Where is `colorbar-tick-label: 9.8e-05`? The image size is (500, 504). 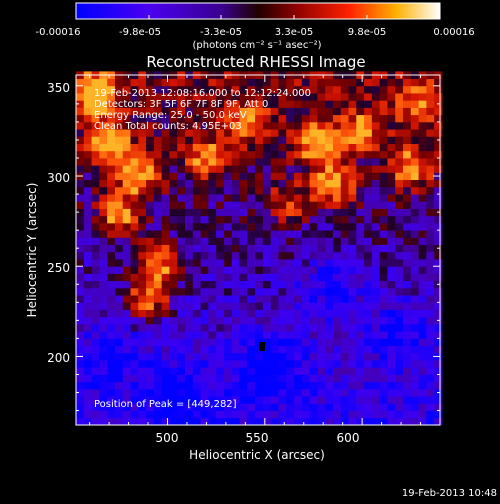 colorbar-tick-label: 9.8e-05 is located at coordinates (367, 32).